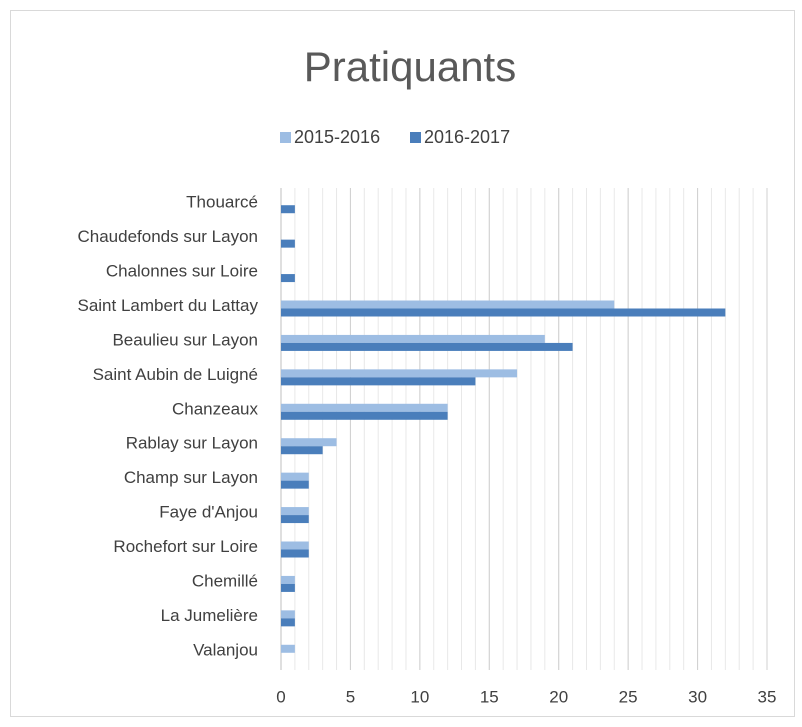  Describe the element at coordinates (222, 202) in the screenshot. I see `y-tick-label: Thouarcé` at that location.